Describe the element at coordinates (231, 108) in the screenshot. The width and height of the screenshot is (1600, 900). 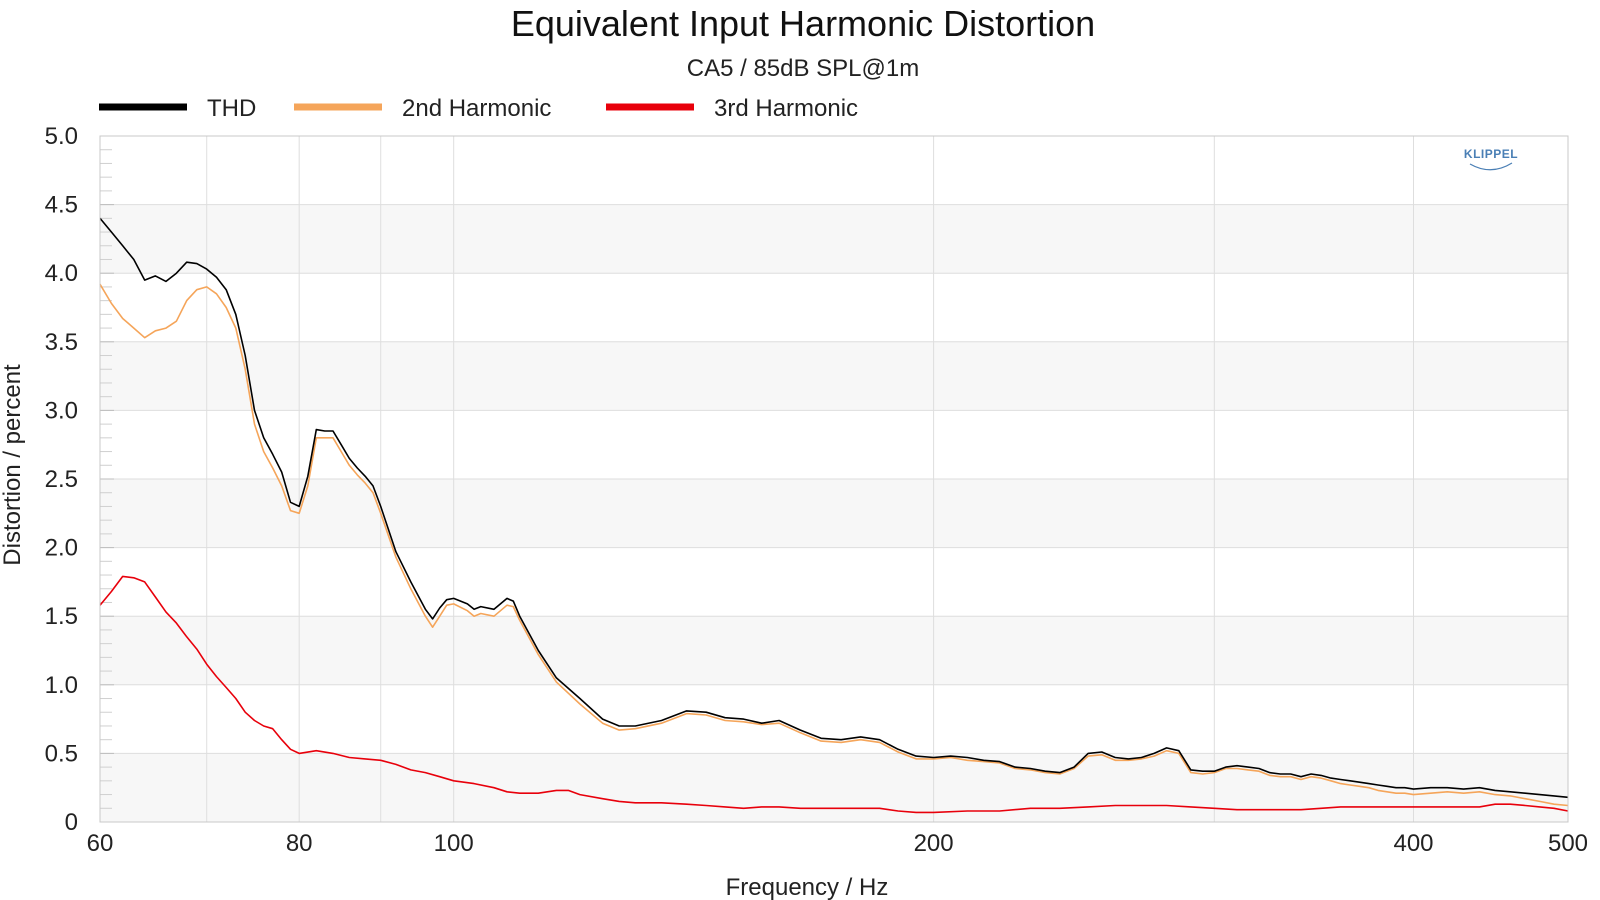
I see `legend-label: THD` at that location.